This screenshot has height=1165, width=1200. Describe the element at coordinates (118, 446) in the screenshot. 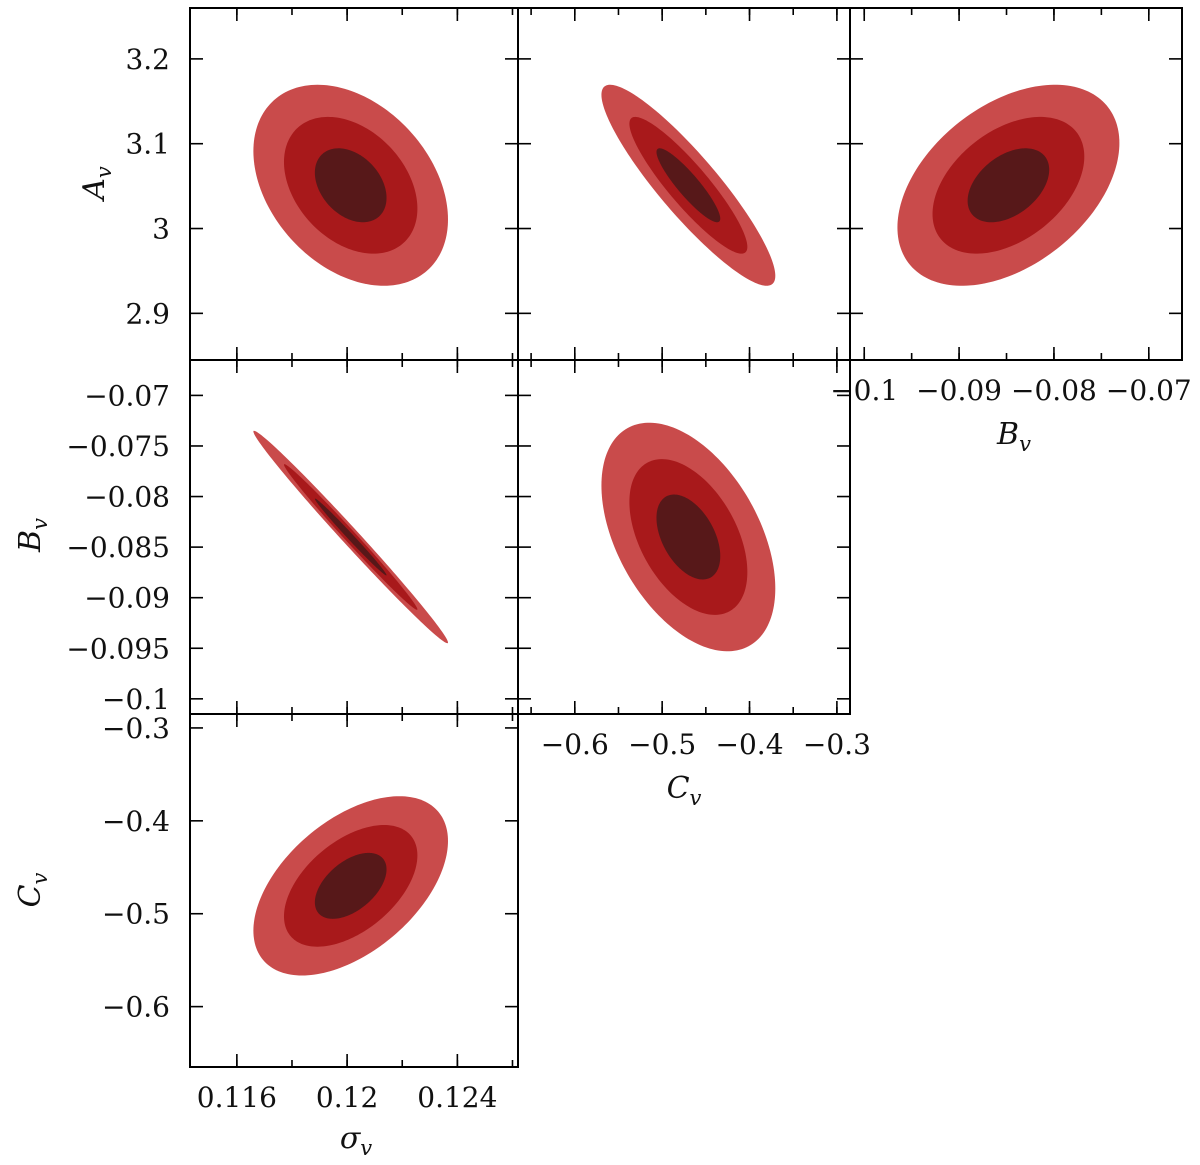

I see `y-tick-label: −0.075` at that location.